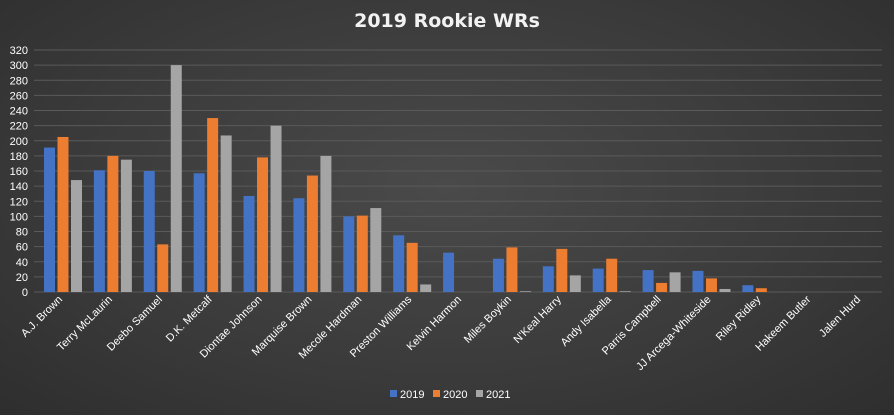 The height and width of the screenshot is (415, 894). What do you see at coordinates (19, 157) in the screenshot?
I see `y-tick-label: 180` at bounding box center [19, 157].